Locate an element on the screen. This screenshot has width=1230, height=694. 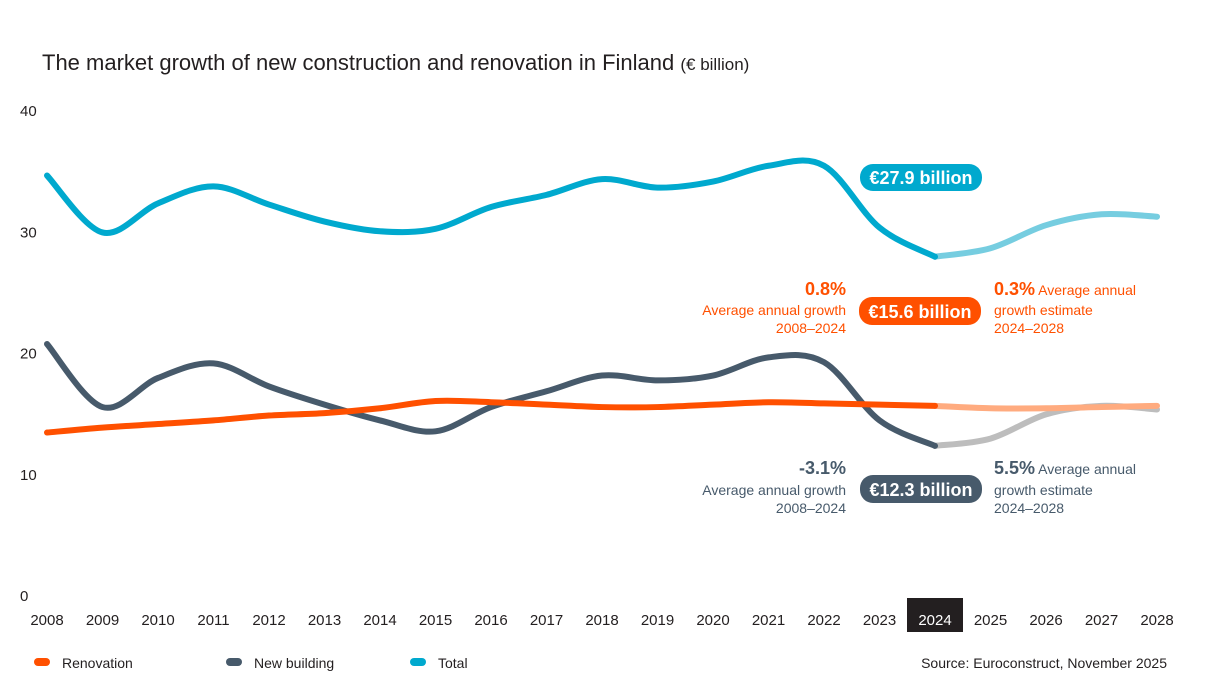
y-tick-label: 30 is located at coordinates (28, 232).